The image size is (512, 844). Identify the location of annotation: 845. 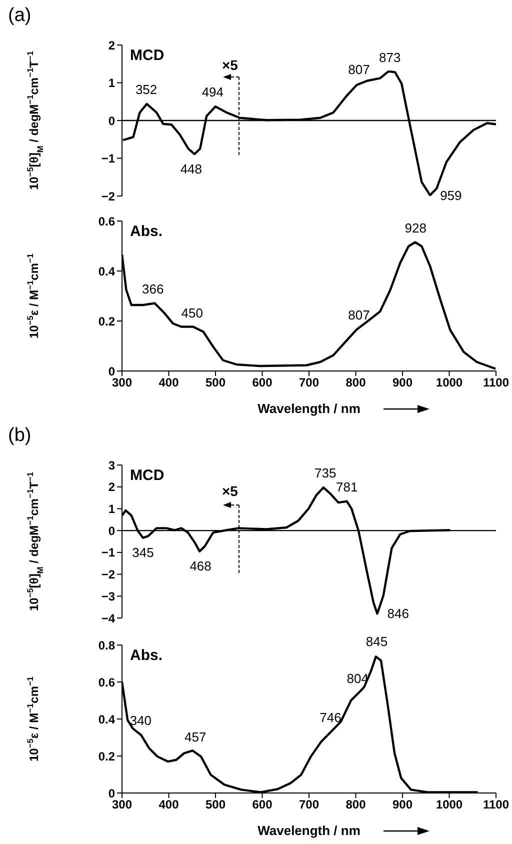
(377, 642).